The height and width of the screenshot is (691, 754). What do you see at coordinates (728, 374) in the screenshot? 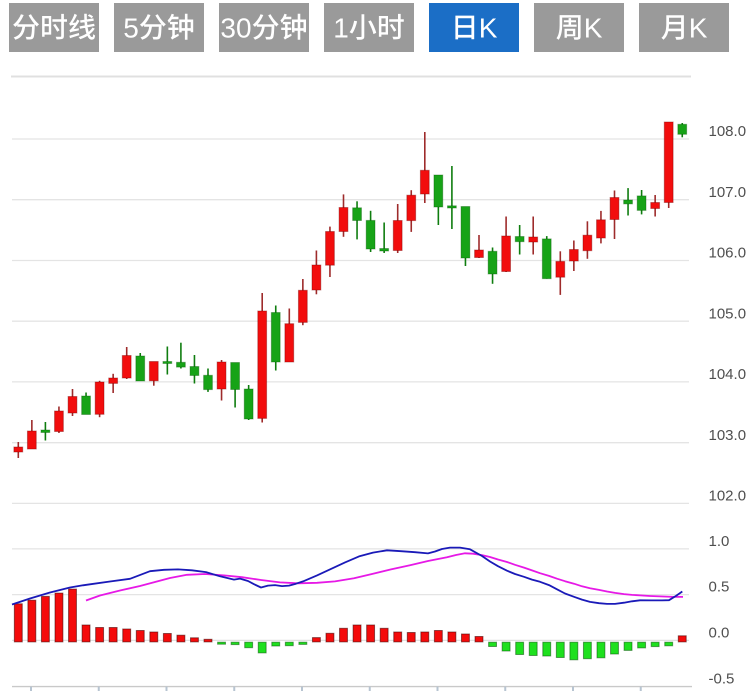
I see `svg-text: 104.0` at bounding box center [728, 374].